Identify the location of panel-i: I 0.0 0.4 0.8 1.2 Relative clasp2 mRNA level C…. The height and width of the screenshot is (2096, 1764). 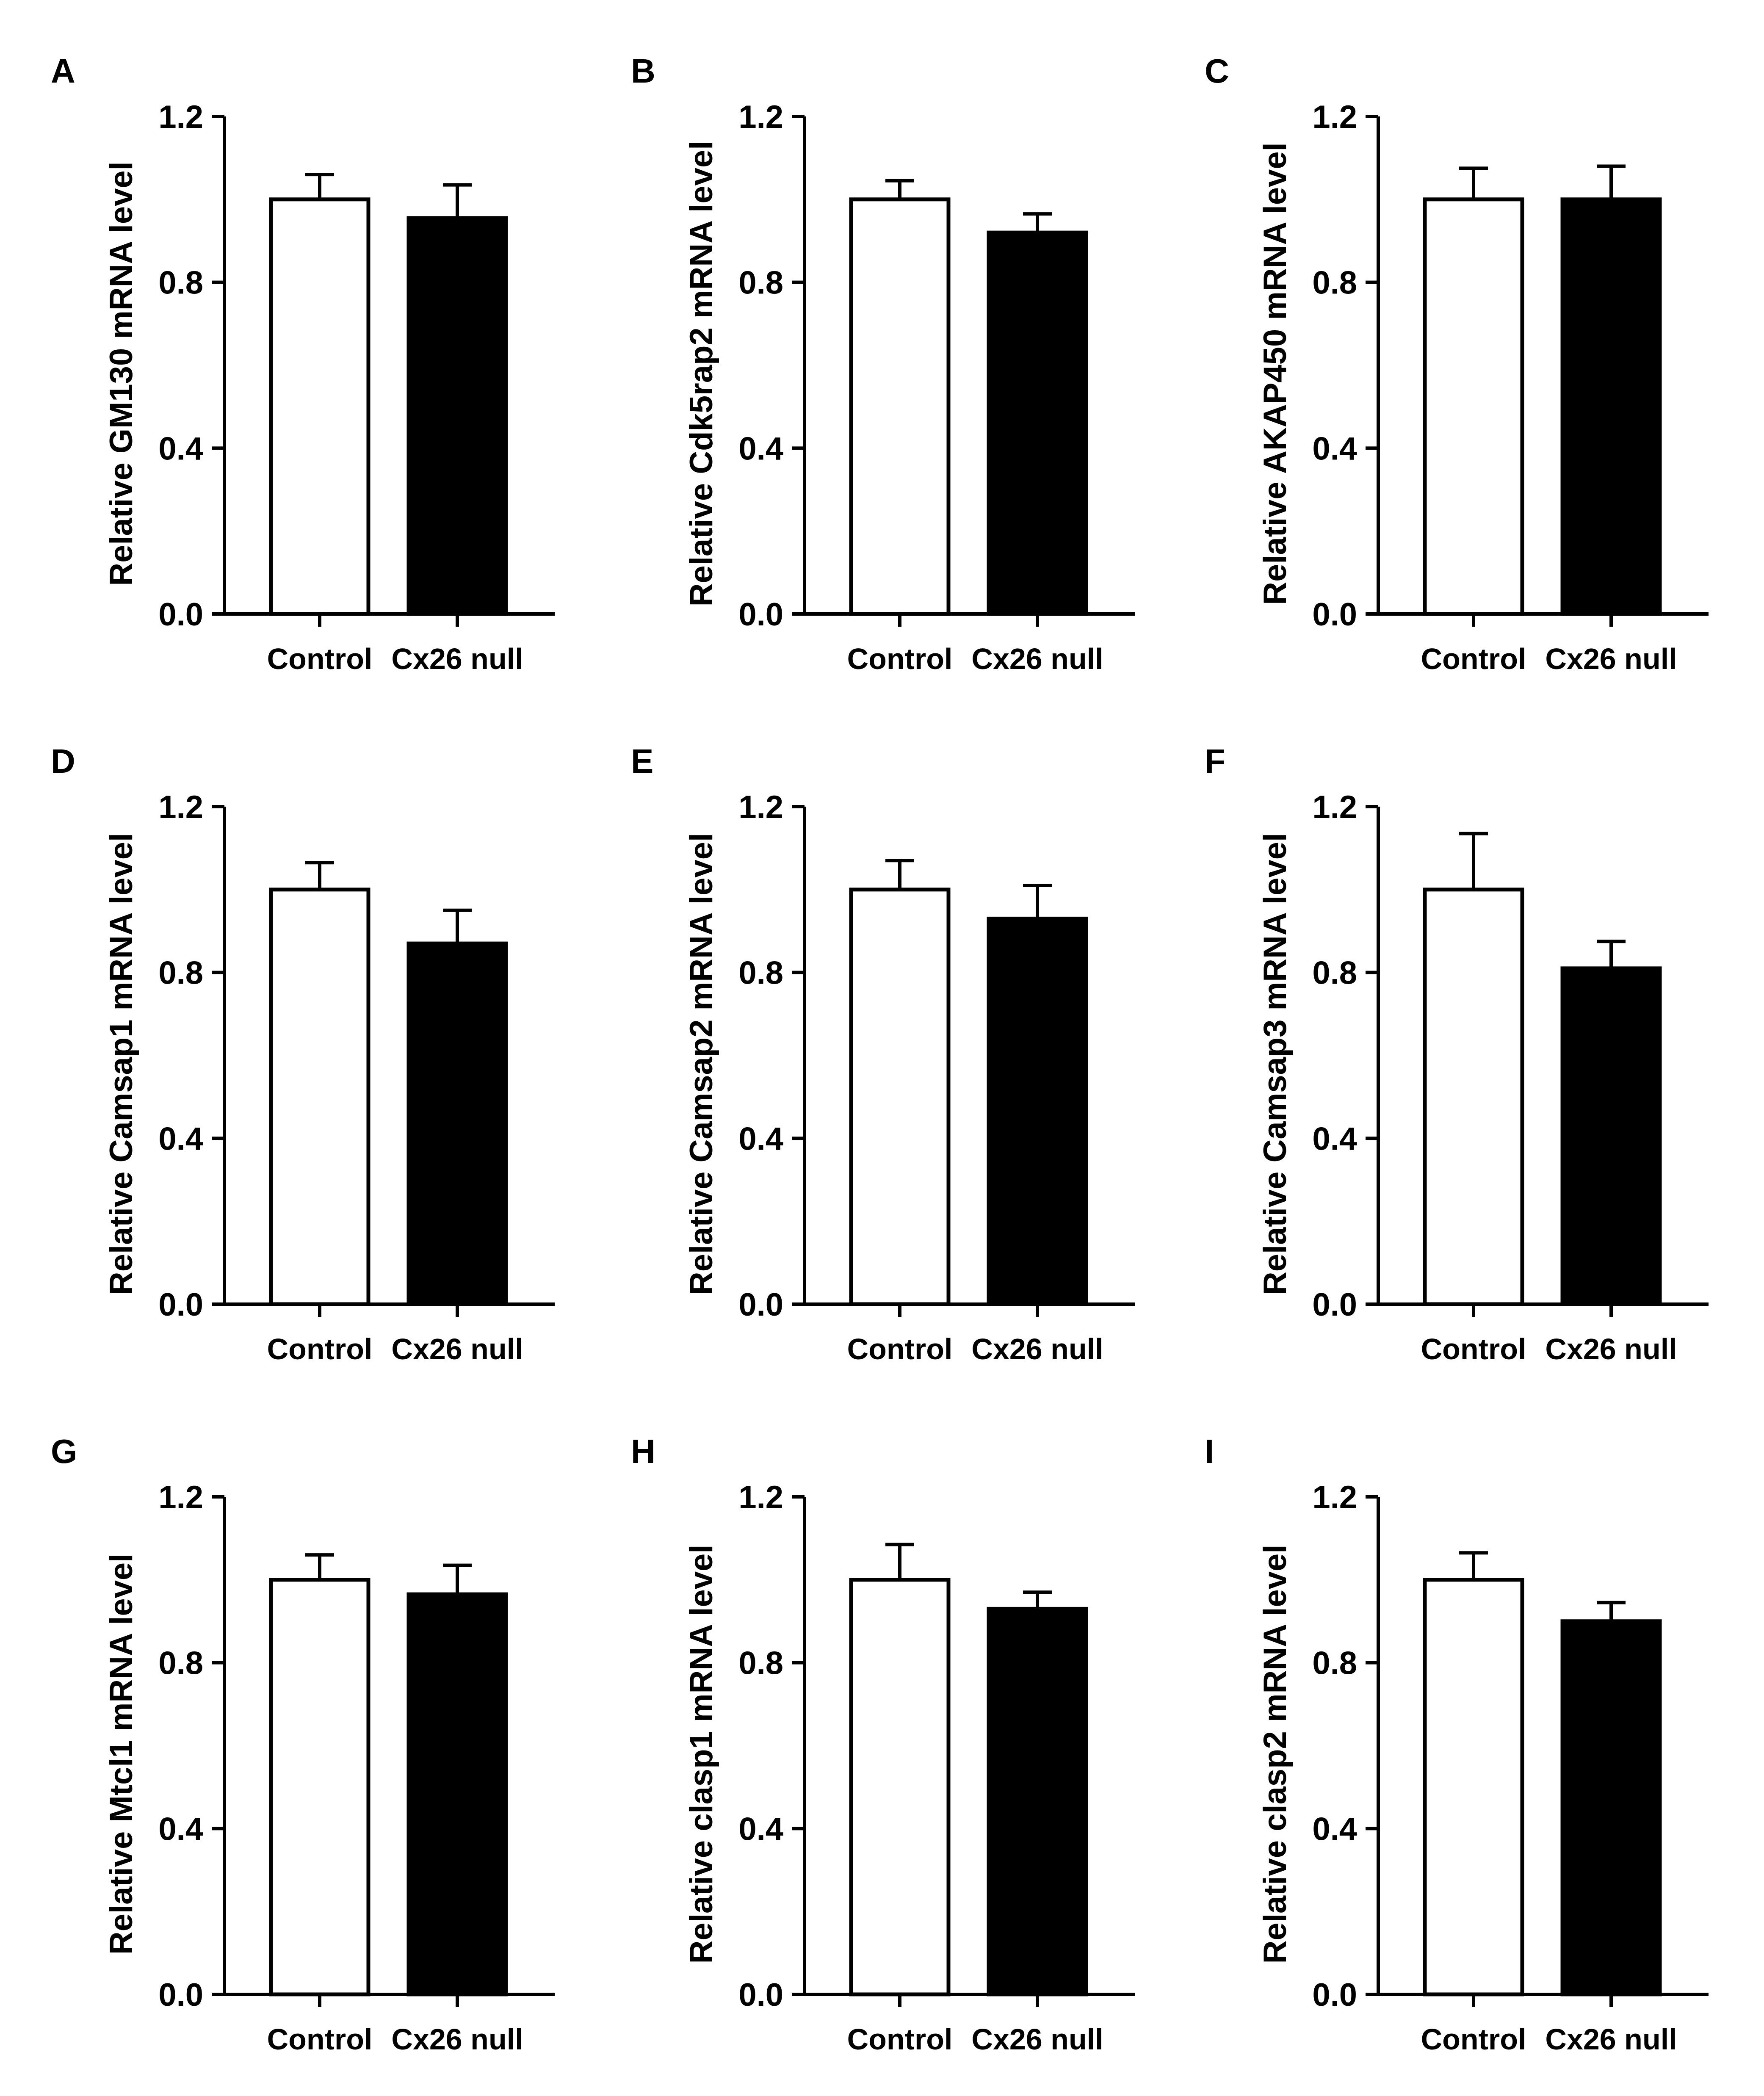
(1457, 1744).